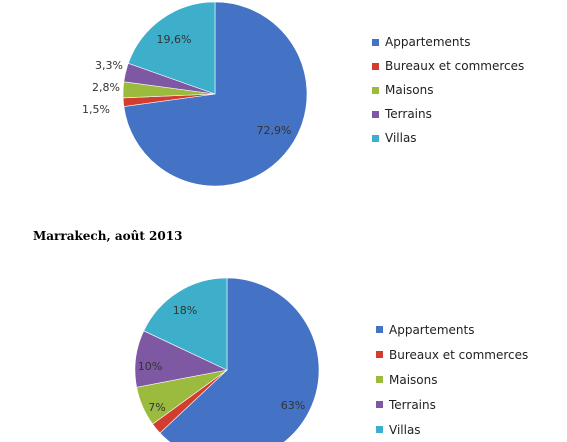 This screenshot has width=567, height=442. What do you see at coordinates (375, 138) in the screenshot?
I see `legend-swatch-villas` at bounding box center [375, 138].